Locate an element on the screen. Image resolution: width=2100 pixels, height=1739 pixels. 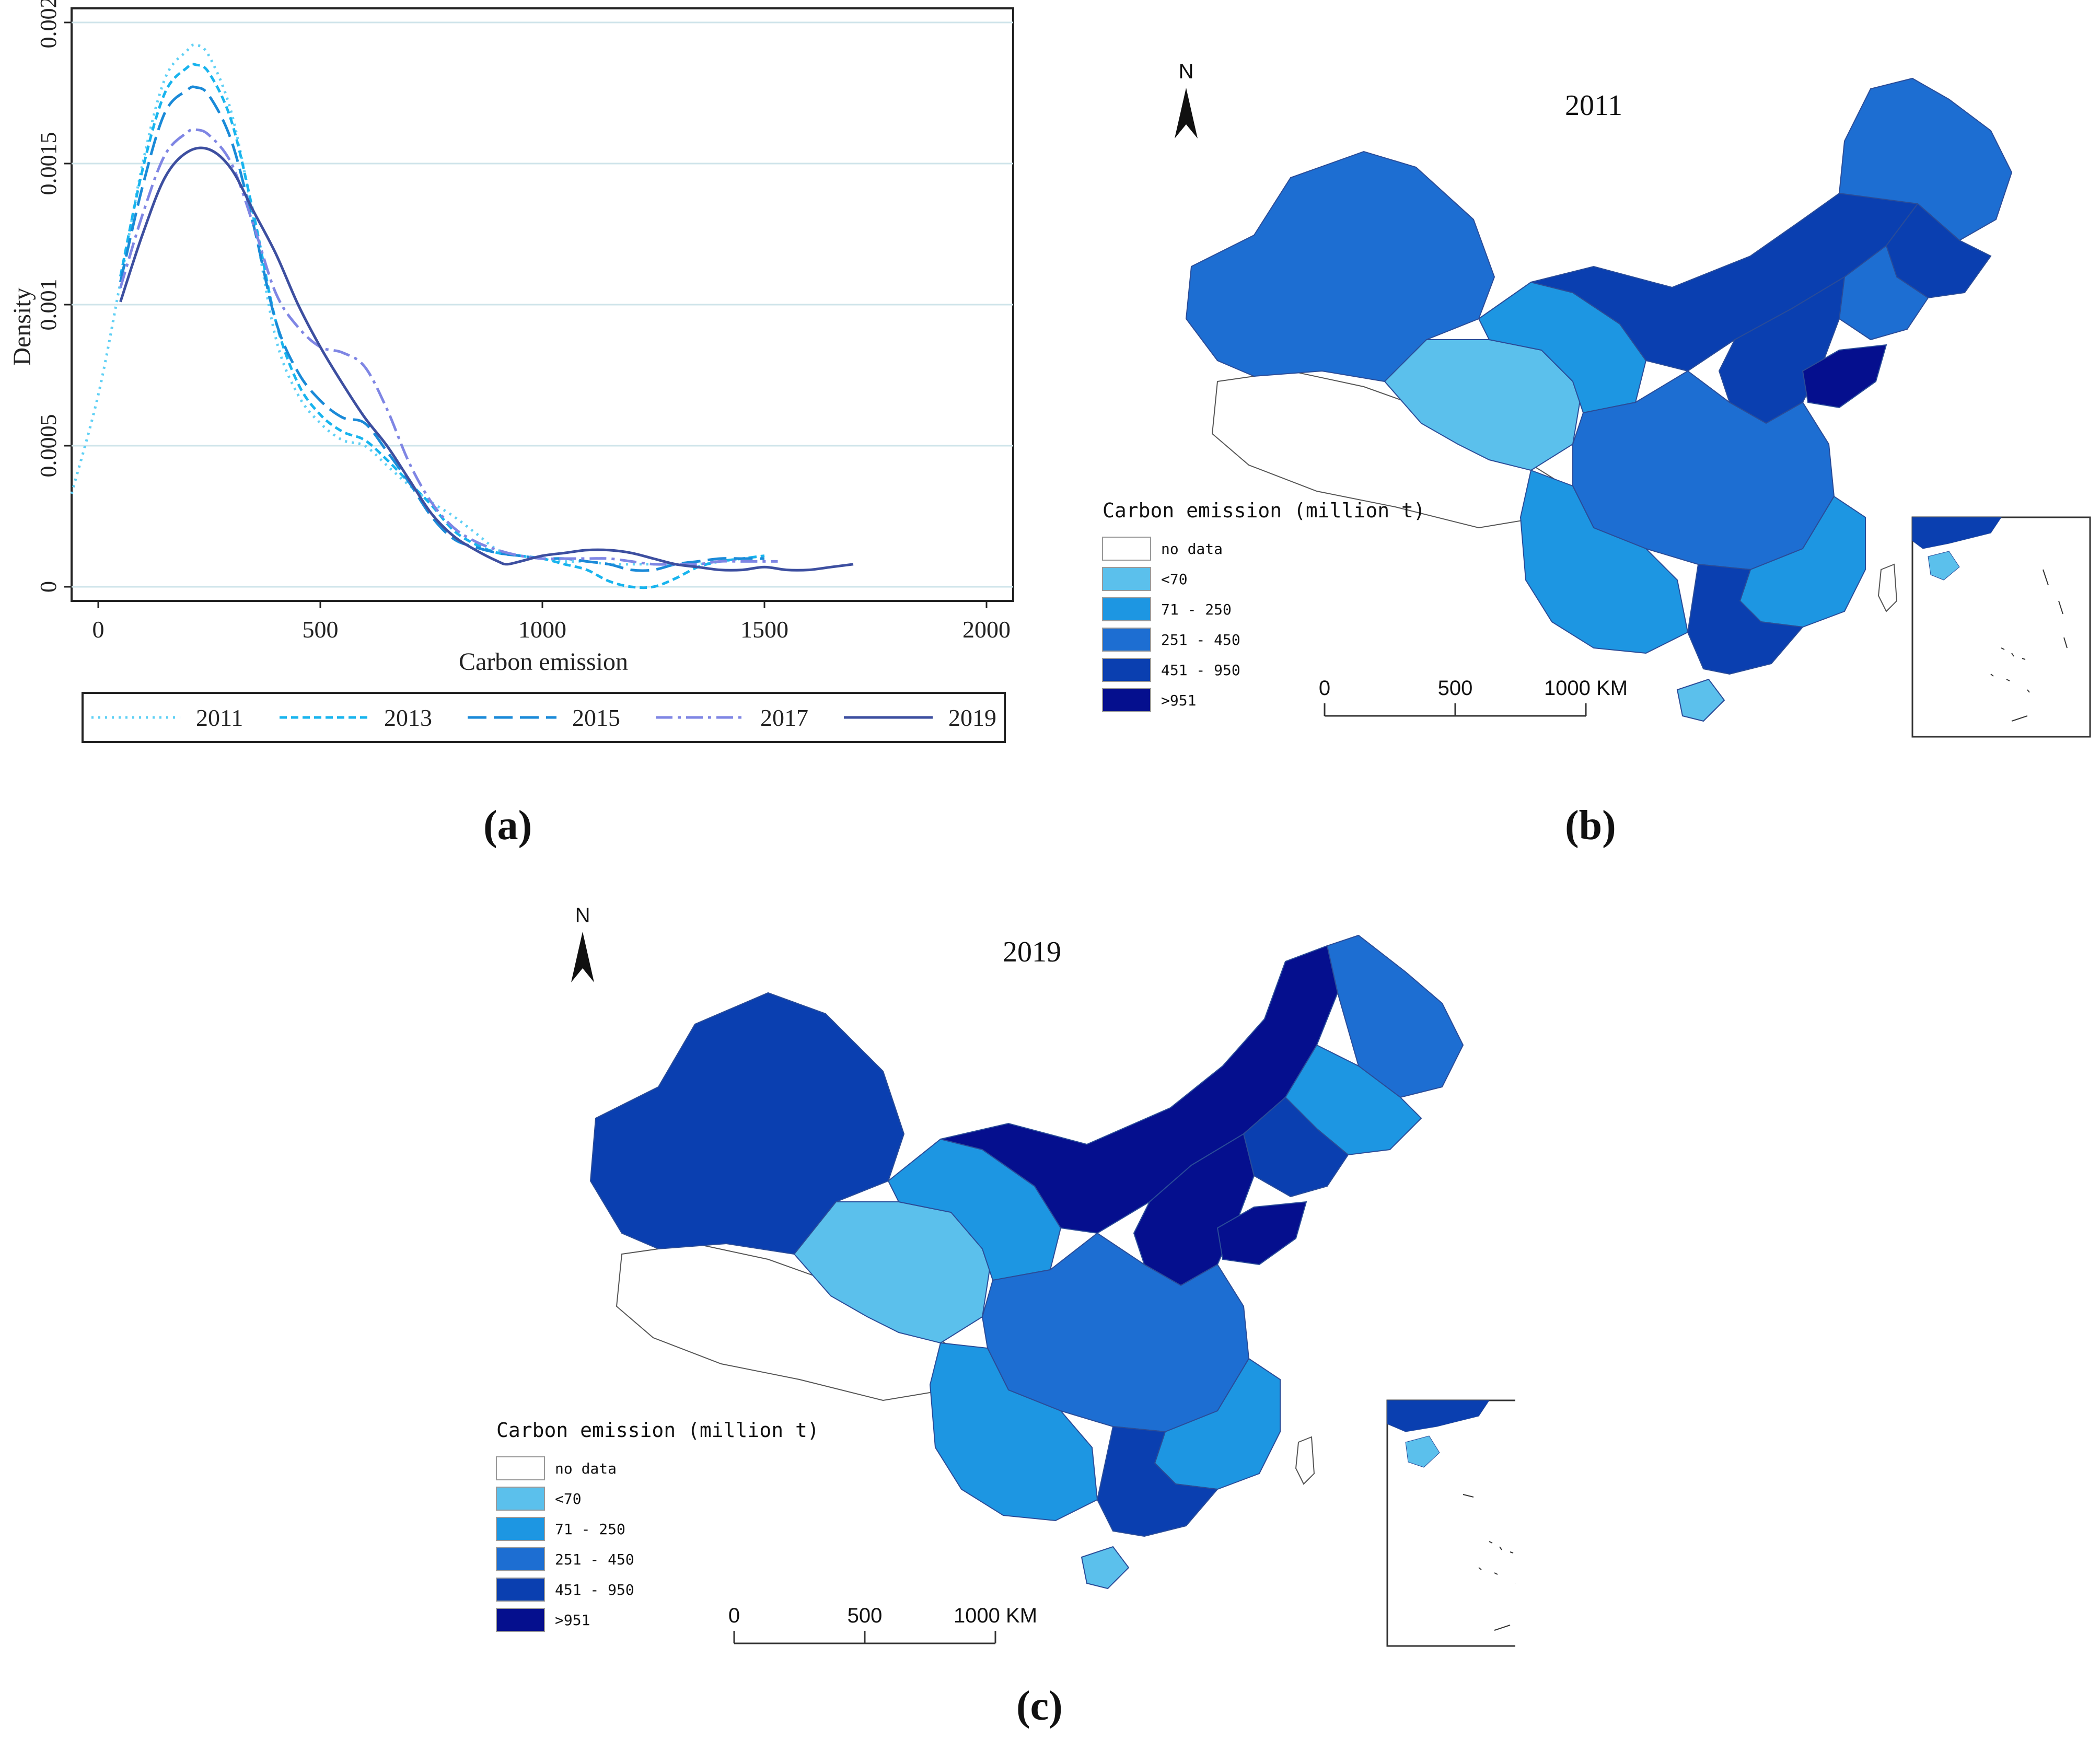
x-axis-ticks: 0 500 1000 1500 2000 is located at coordinates (551, 622).